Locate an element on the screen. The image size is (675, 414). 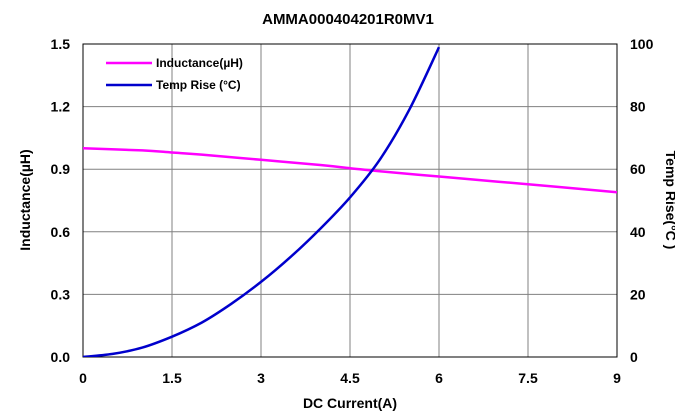
x-tick-label: 7.5 is located at coordinates (528, 378).